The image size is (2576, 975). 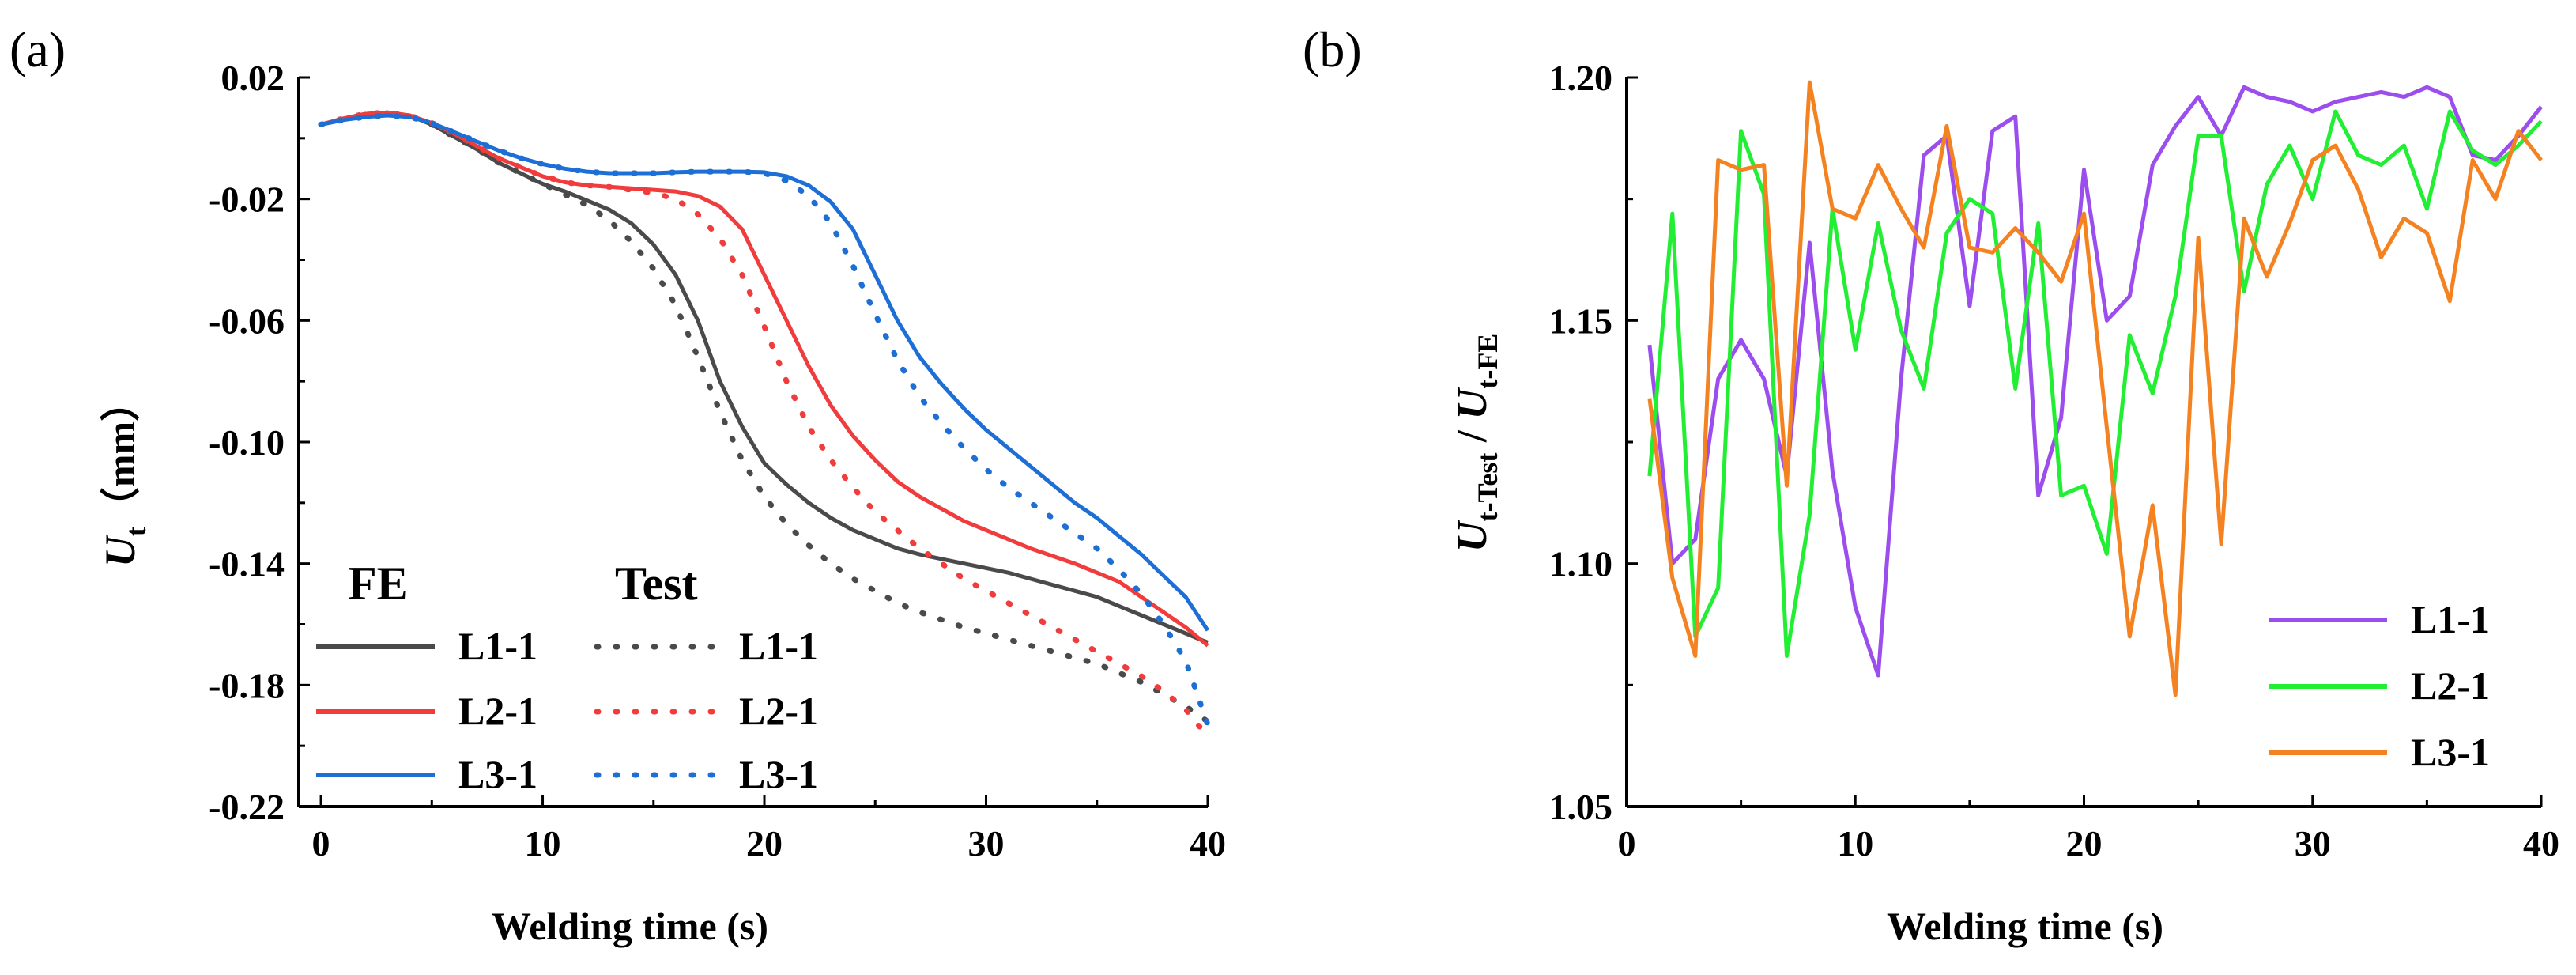 What do you see at coordinates (2084, 843) in the screenshot?
I see `panel-b-x-tick-label: 20` at bounding box center [2084, 843].